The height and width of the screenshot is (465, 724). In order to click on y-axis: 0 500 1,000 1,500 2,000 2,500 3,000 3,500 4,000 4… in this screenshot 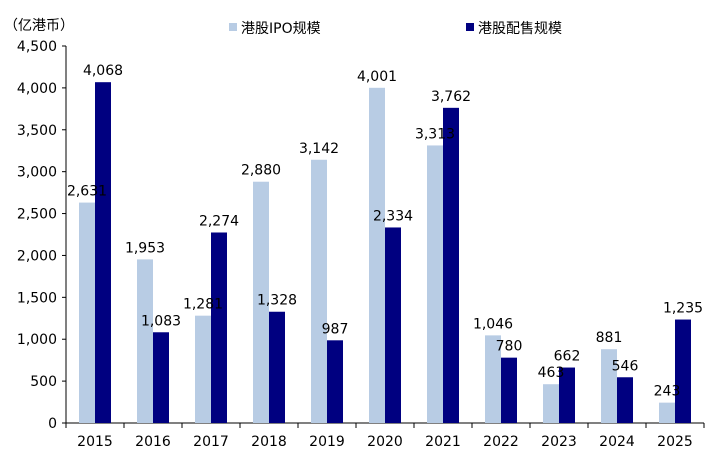, I will do `click(42, 235)`.